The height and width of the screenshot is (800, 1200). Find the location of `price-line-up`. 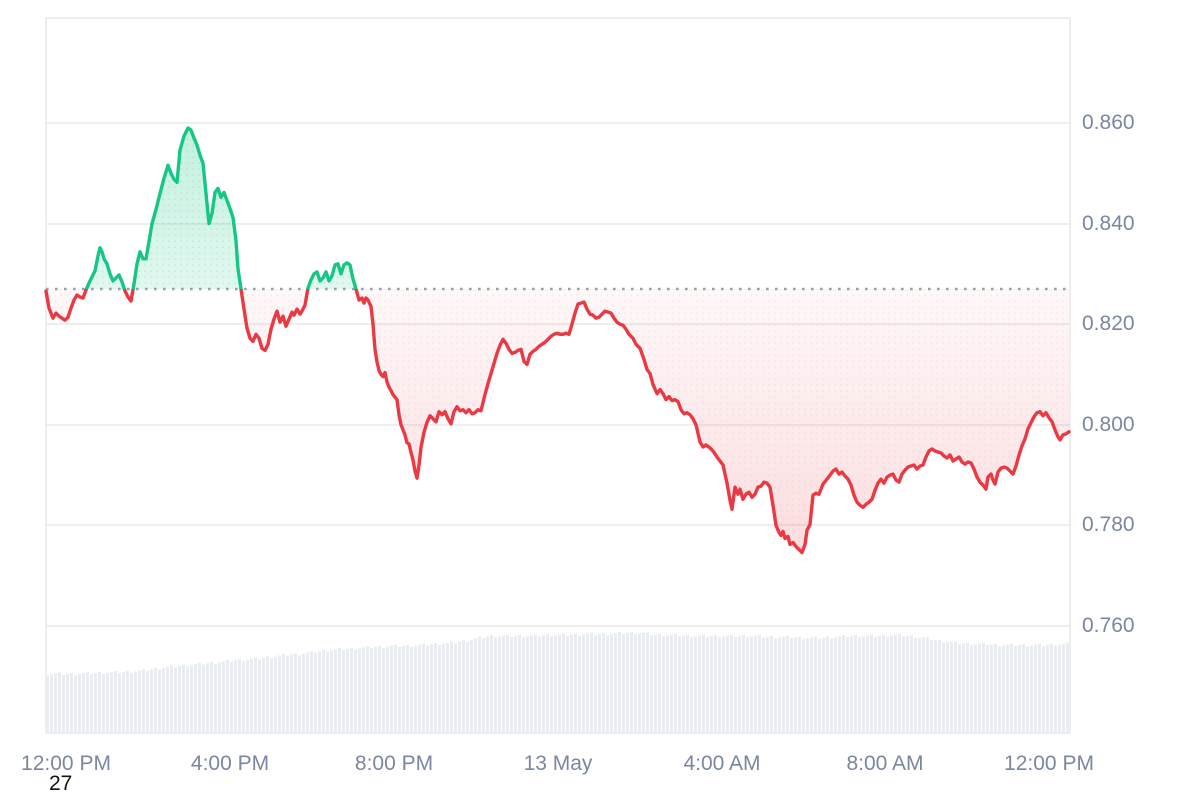

price-line-up is located at coordinates (221, 207).